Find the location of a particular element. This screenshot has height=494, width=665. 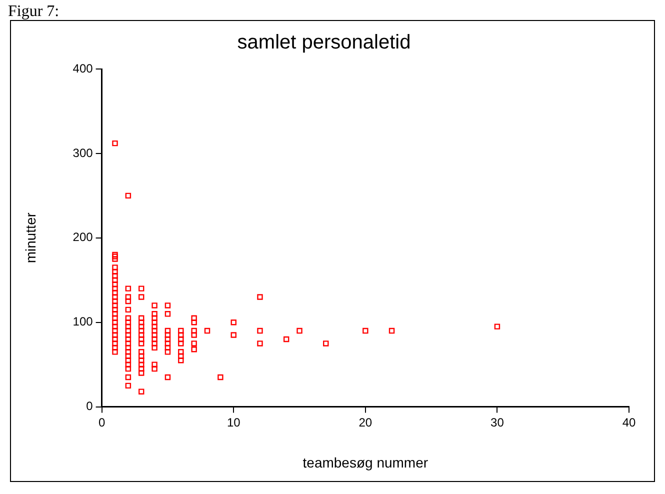

y-tick-label: 200 is located at coordinates (83, 237).